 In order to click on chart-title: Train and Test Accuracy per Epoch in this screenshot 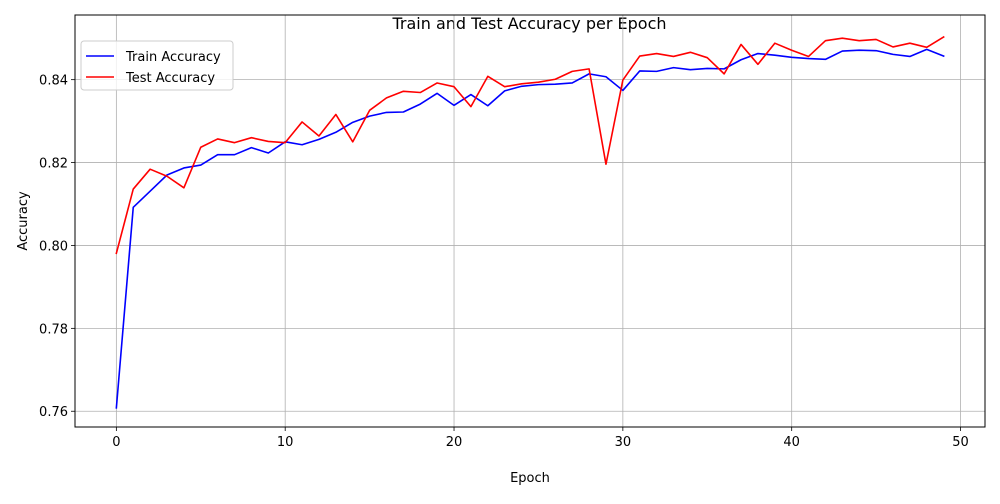, I will do `click(528, 23)`.